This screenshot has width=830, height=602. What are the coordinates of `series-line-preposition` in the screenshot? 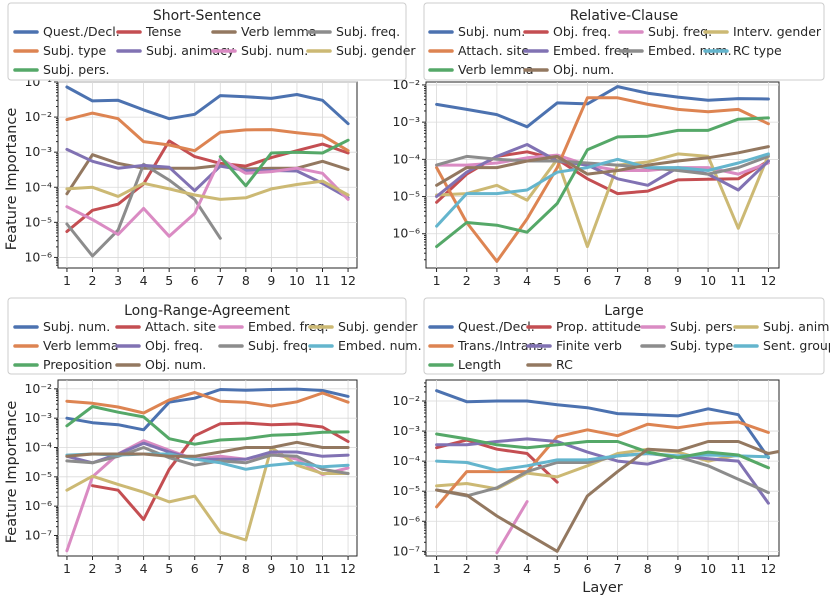 It's located at (207, 425).